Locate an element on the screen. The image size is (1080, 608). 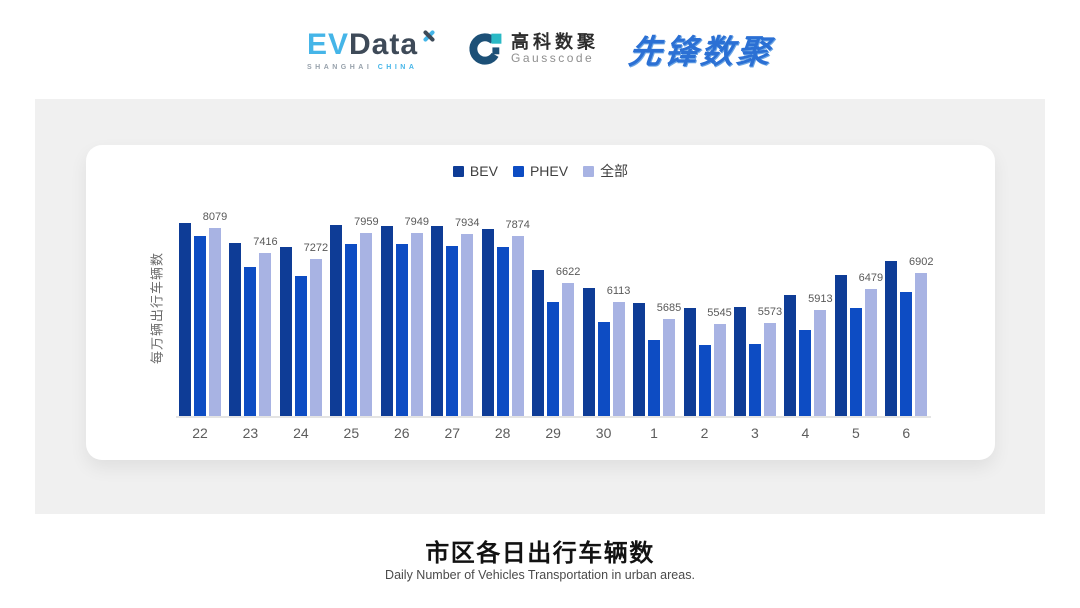
evdata-tagline-right: CHINA is located at coordinates (397, 67).